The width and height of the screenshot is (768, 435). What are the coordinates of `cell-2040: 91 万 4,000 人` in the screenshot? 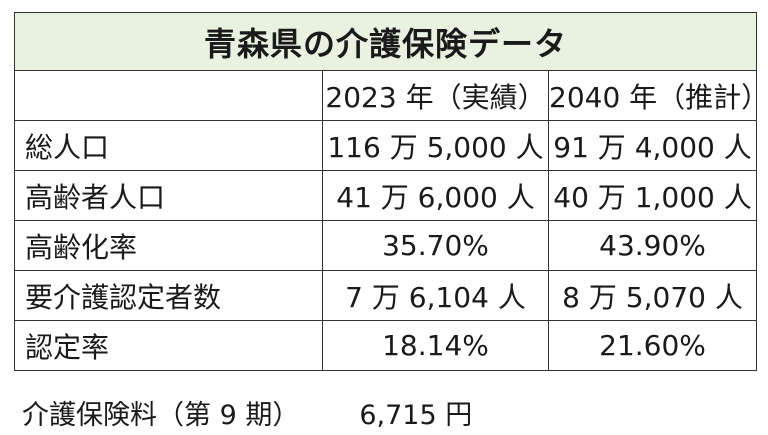 It's located at (652, 145).